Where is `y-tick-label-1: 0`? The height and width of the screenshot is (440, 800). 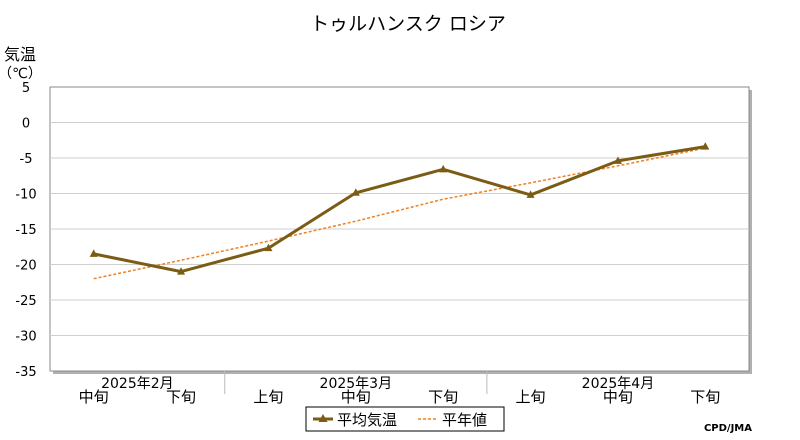 y-tick-label-1: 0 is located at coordinates (26, 124).